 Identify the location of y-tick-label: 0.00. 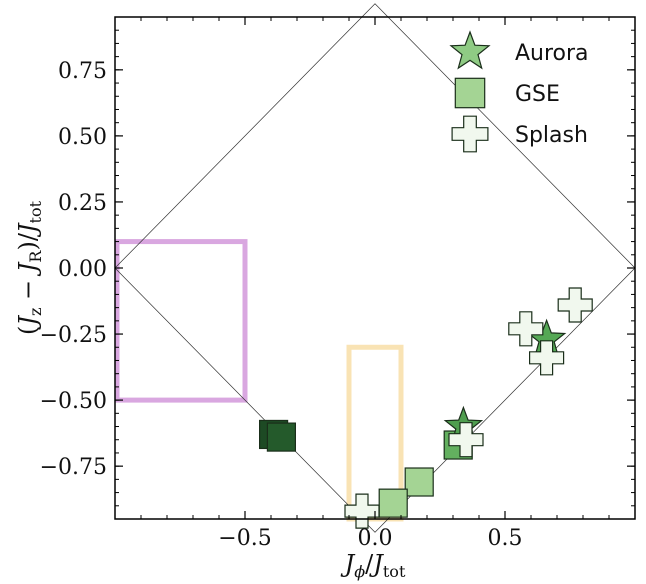
(82, 269).